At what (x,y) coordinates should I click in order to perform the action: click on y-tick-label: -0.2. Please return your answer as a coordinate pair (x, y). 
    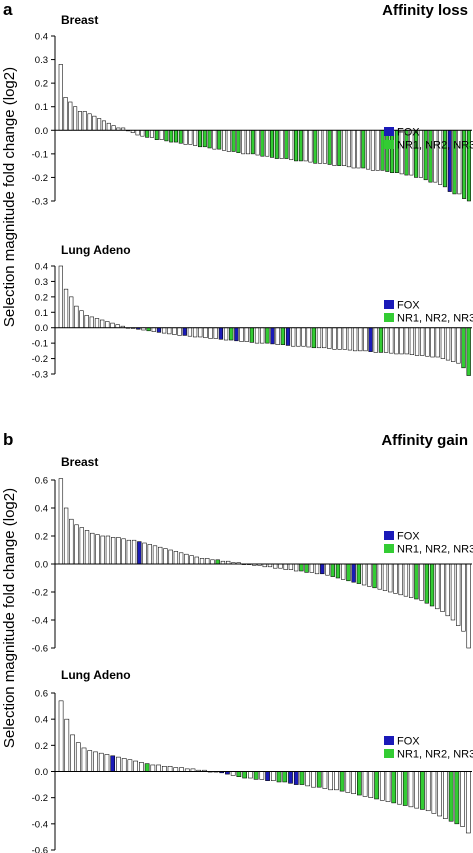
    Looking at the image, I should click on (40, 359).